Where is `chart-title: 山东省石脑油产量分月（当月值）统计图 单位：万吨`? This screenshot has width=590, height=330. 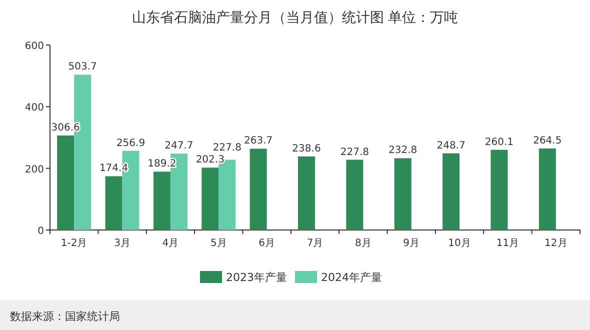 chart-title: 山东省石脑油产量分月（当月值）统计图 单位：万吨 is located at coordinates (295, 18).